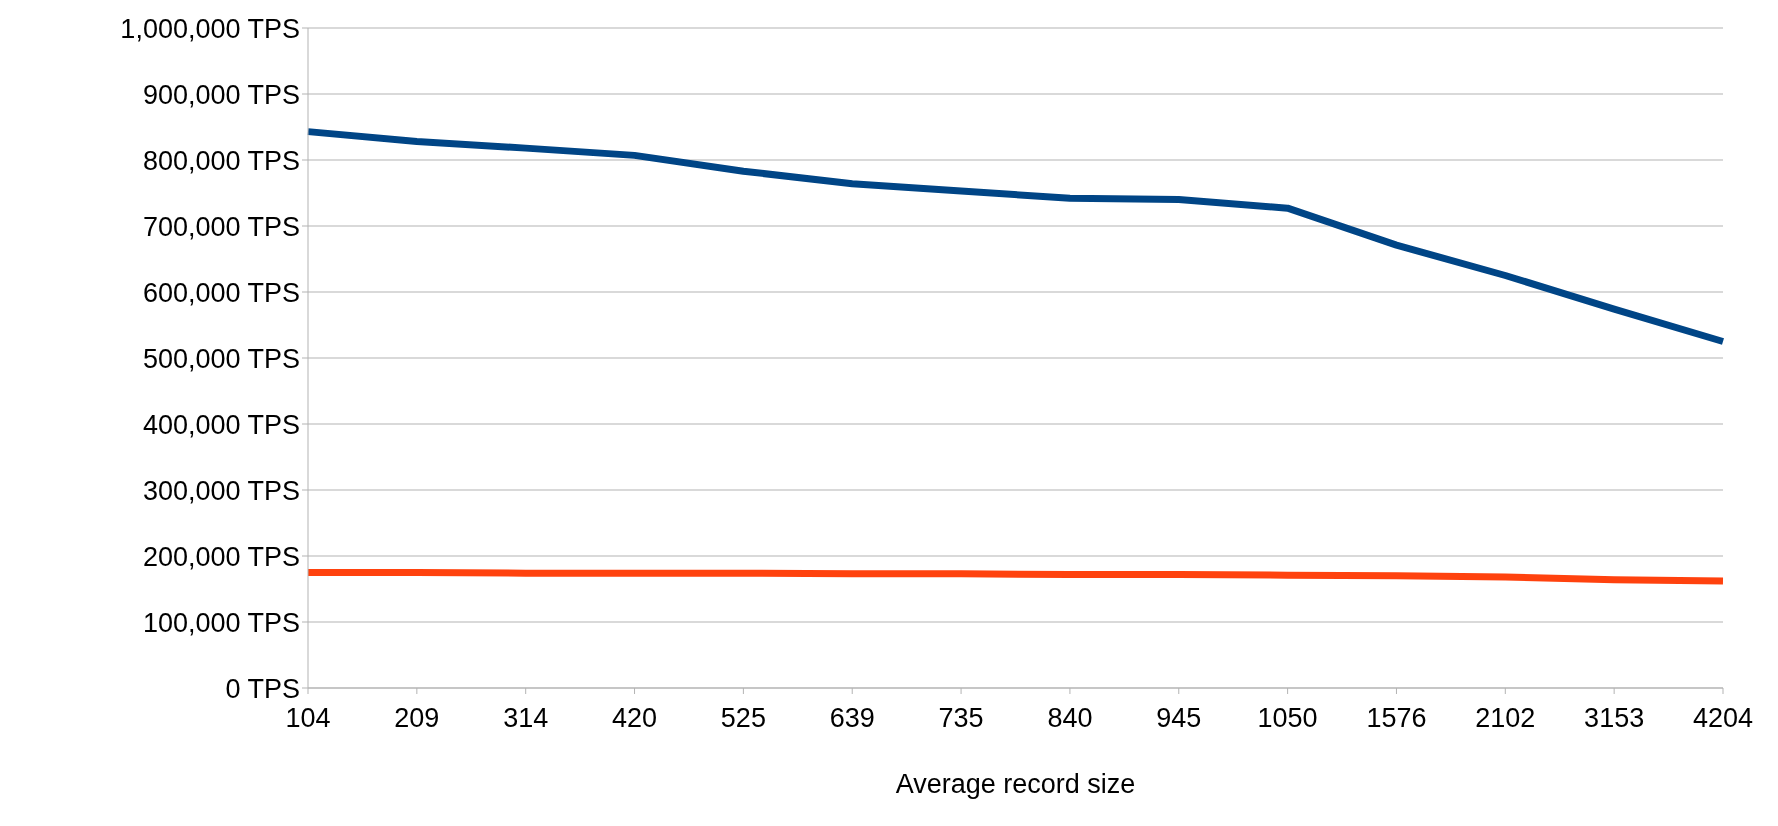 The image size is (1778, 826). I want to click on y-tick-label: 400,000 TPS, so click(221, 424).